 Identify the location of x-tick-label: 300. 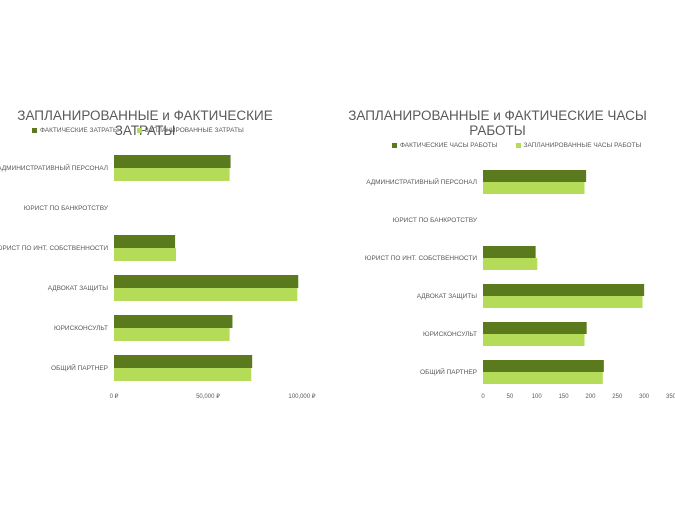
(644, 397).